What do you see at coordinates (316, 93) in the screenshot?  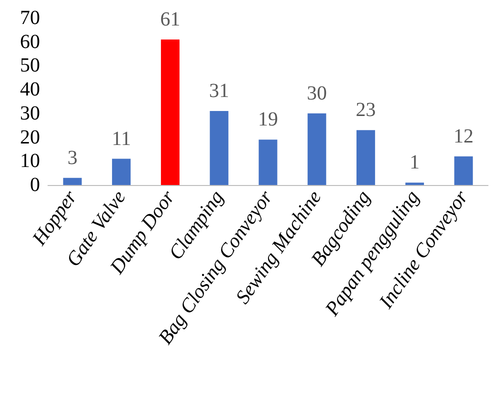 I see `data-label: 30` at bounding box center [316, 93].